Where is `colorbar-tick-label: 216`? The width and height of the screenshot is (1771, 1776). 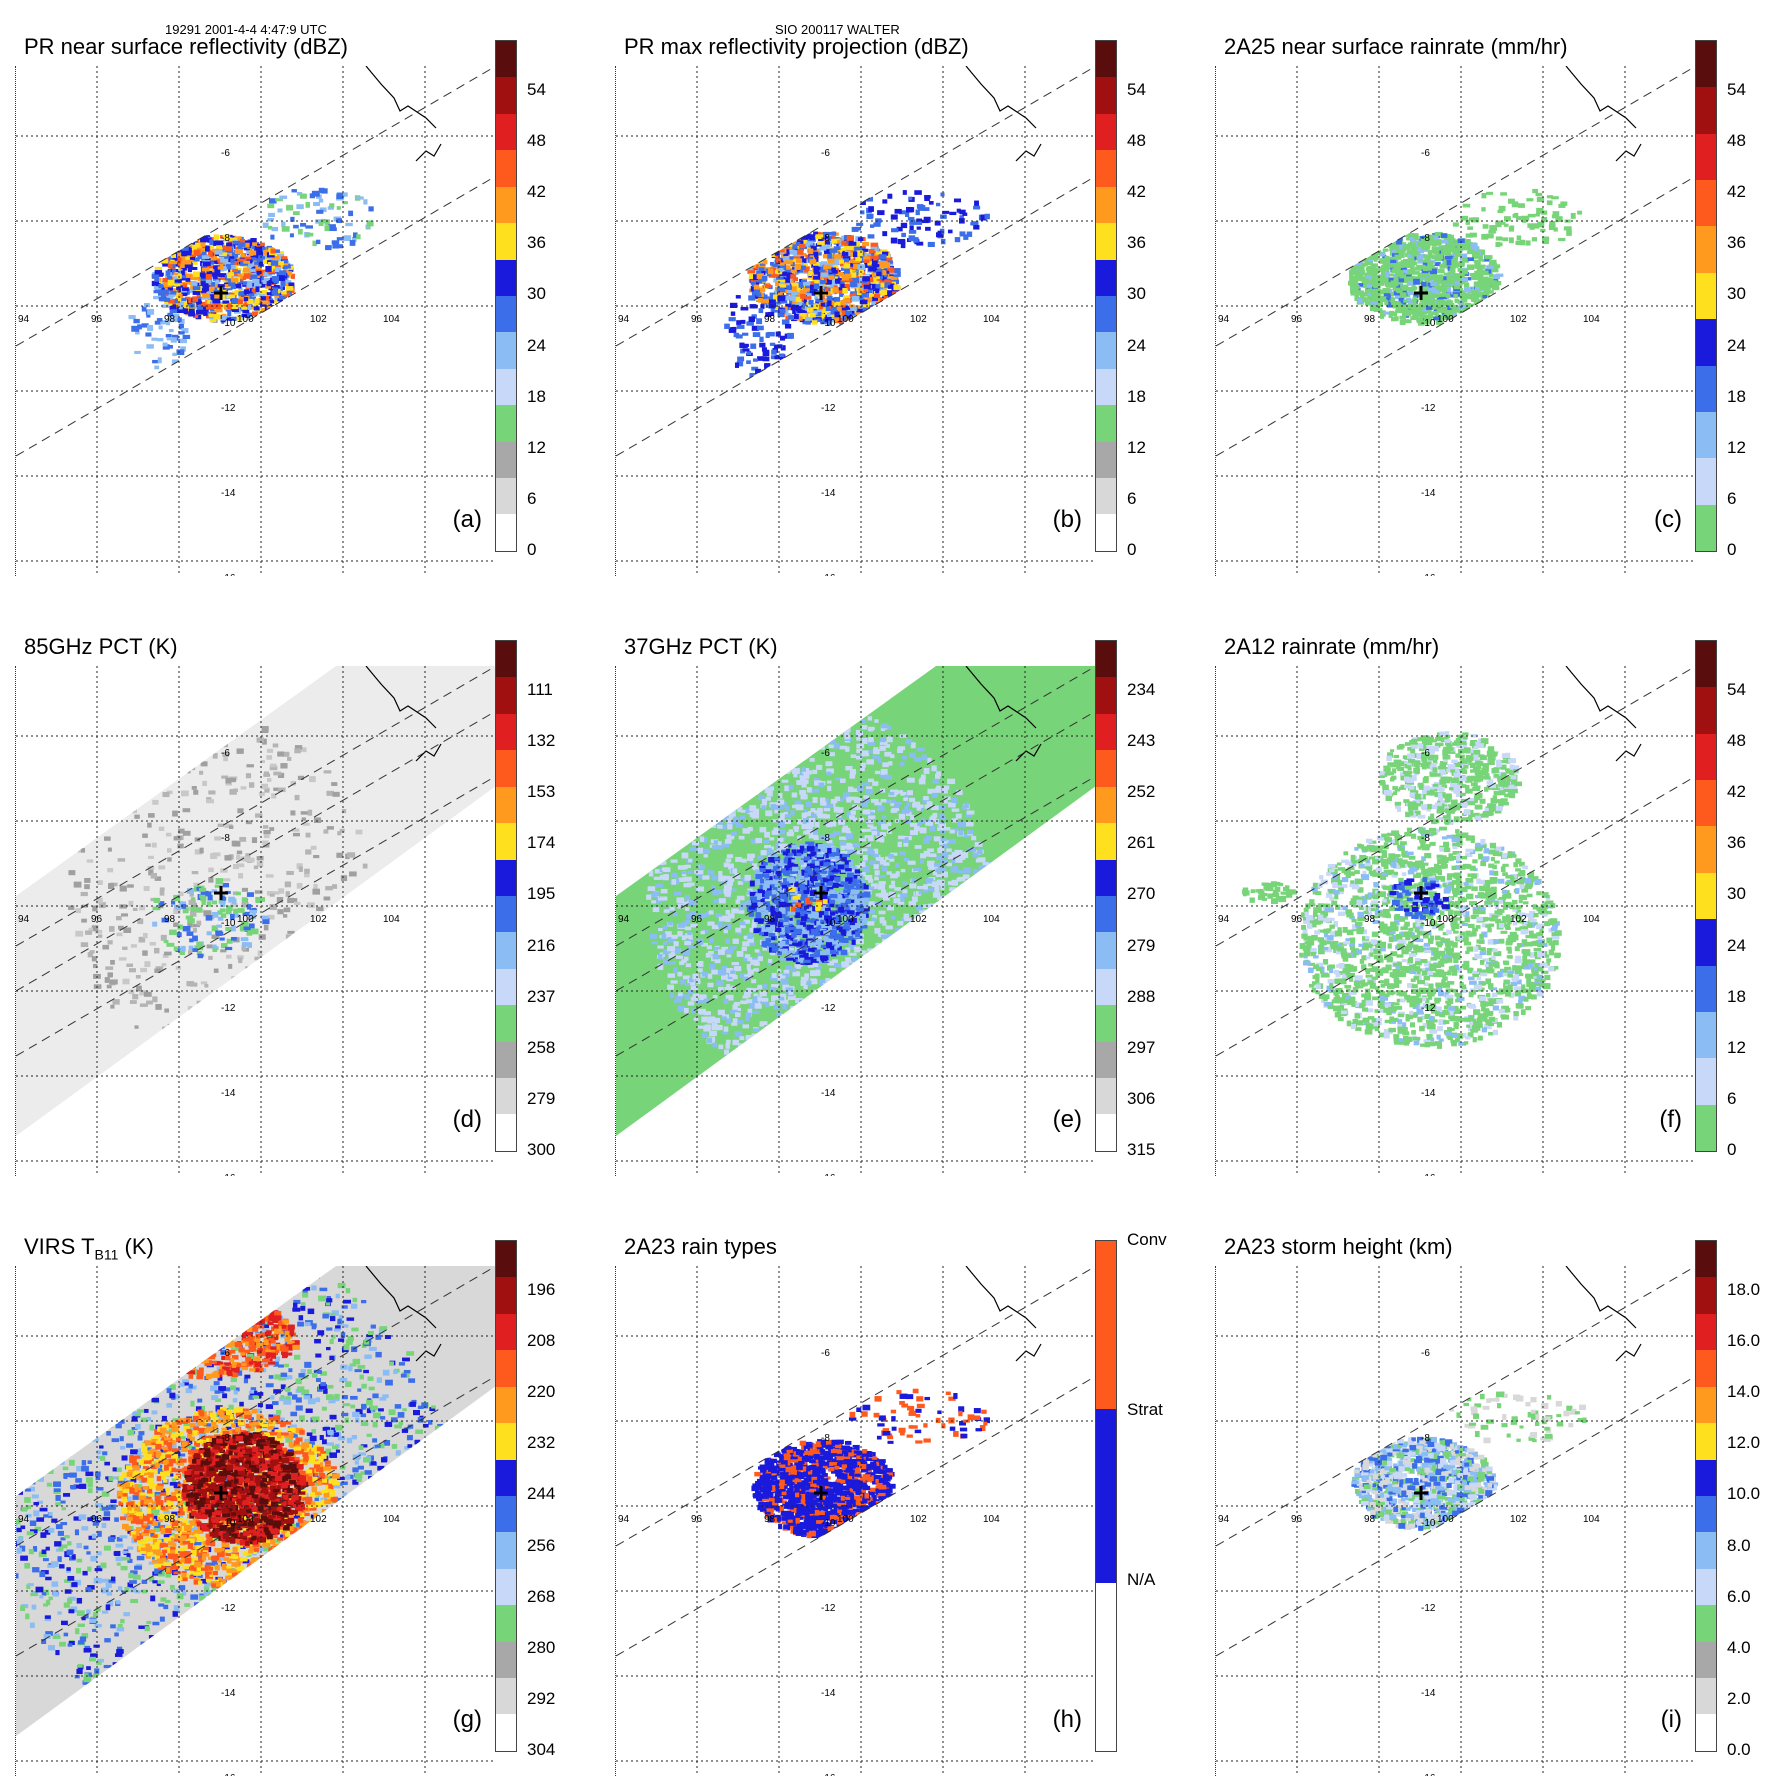
colorbar-tick-label: 216 is located at coordinates (541, 946).